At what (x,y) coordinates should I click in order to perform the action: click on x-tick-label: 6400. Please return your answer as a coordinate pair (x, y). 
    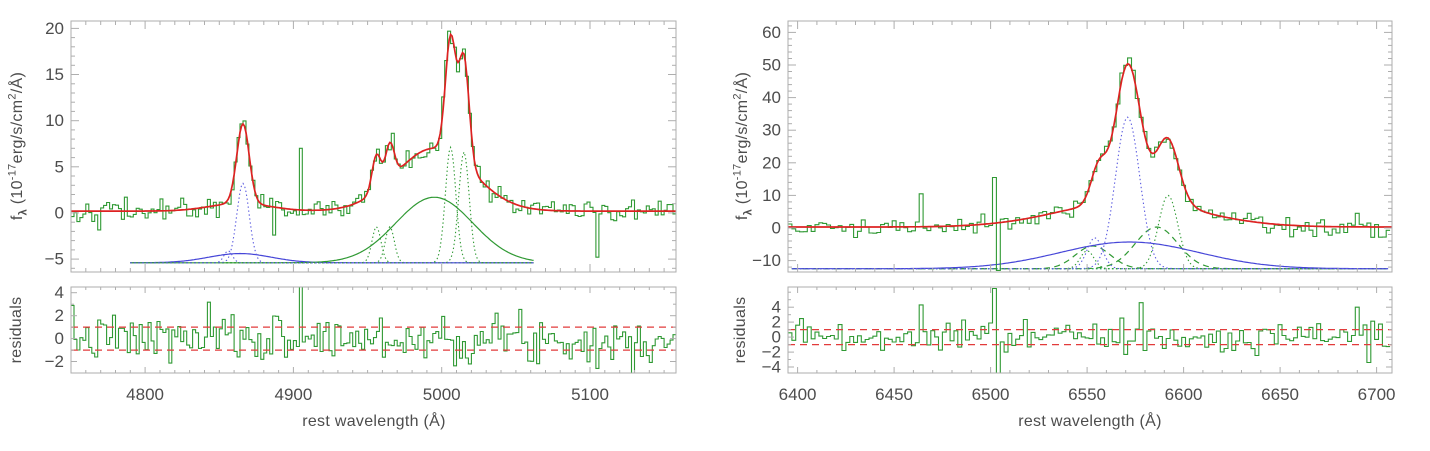
    Looking at the image, I should click on (798, 394).